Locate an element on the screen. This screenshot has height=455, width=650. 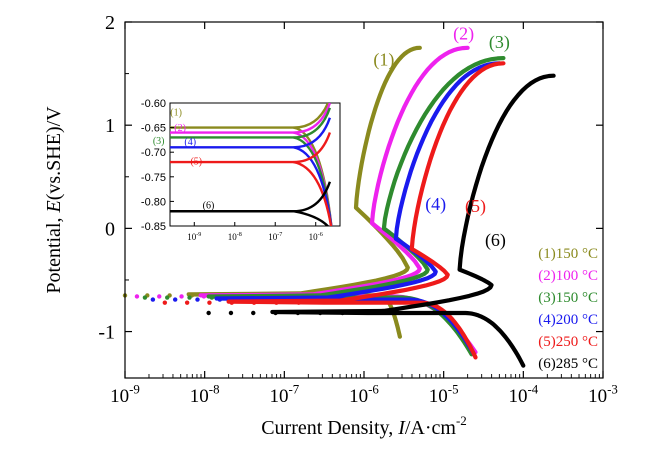
inset-y-tick-label-4: -0.80 is located at coordinates (153, 202).